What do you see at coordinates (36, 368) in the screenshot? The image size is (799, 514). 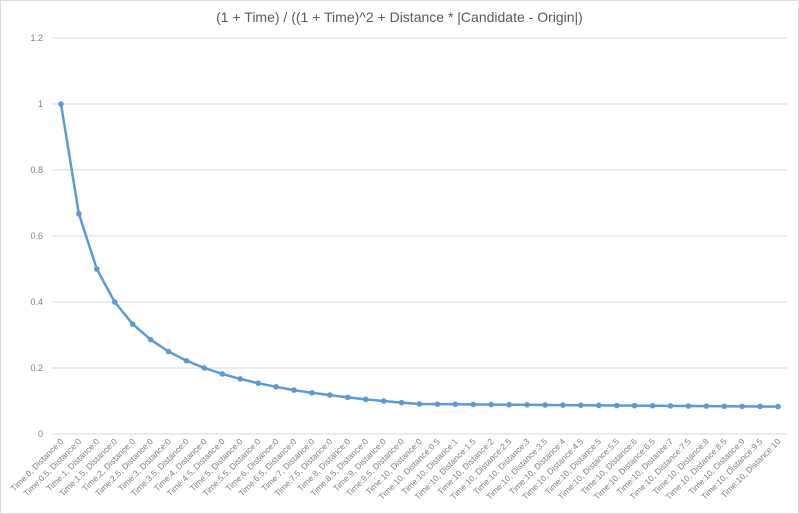 I see `y-tick-label: 0.2` at bounding box center [36, 368].